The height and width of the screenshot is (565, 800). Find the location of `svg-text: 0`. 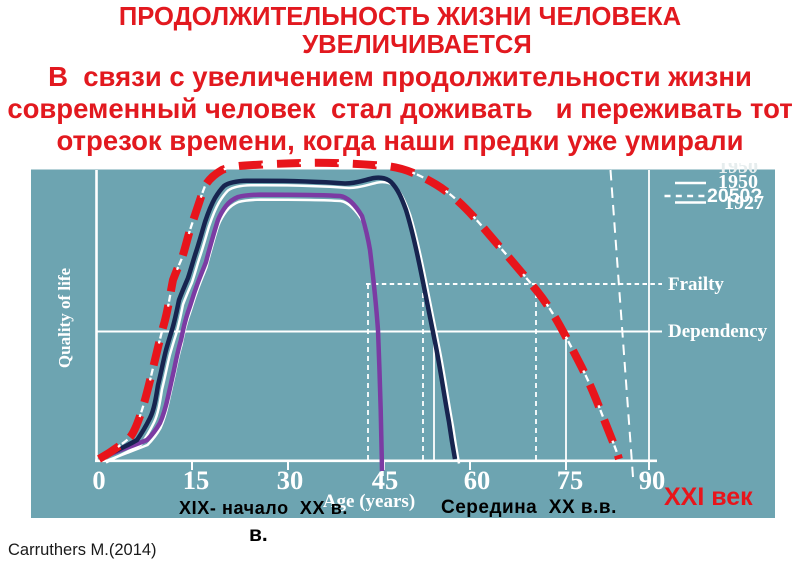

svg-text: 0 is located at coordinates (98, 480).